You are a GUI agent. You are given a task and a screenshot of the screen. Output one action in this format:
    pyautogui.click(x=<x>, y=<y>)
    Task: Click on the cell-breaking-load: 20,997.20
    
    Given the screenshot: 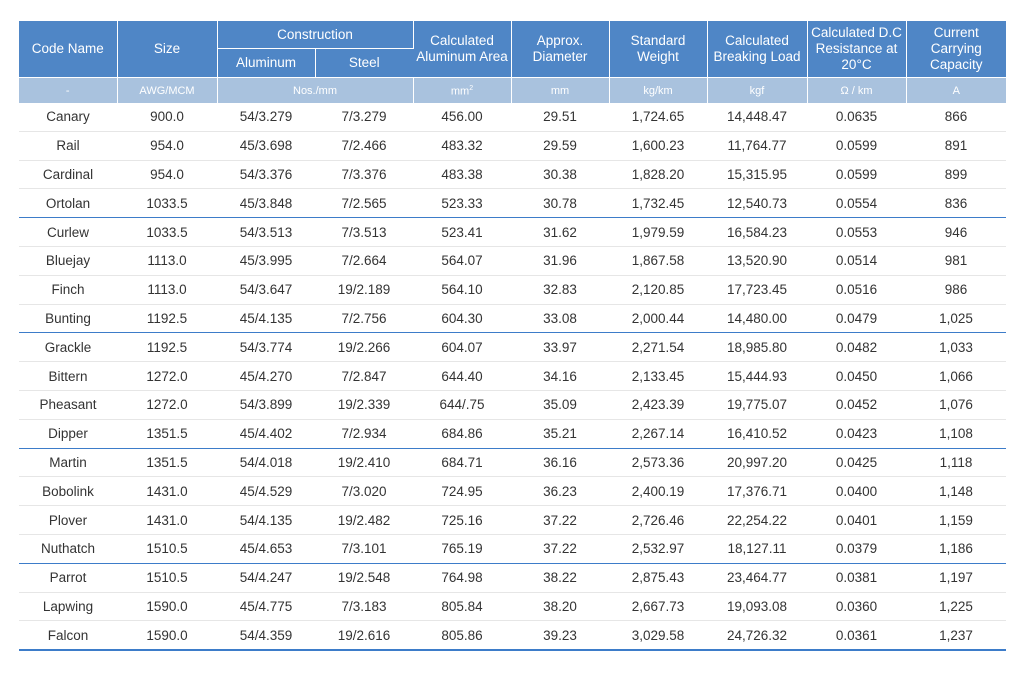 What is the action you would take?
    pyautogui.click(x=757, y=463)
    